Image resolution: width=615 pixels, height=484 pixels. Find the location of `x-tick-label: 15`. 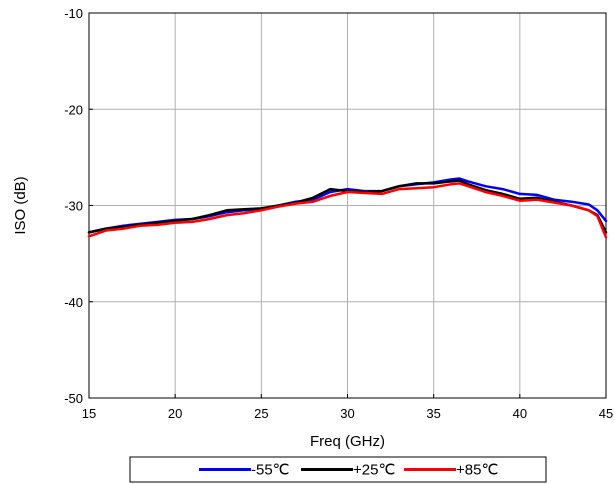

x-tick-label: 15 is located at coordinates (89, 413).